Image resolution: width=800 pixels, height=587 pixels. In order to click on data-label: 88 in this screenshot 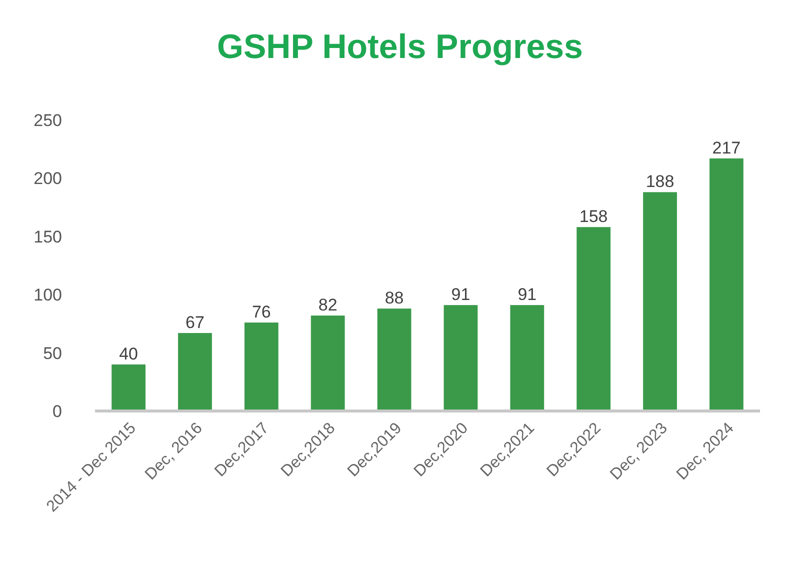, I will do `click(394, 298)`.